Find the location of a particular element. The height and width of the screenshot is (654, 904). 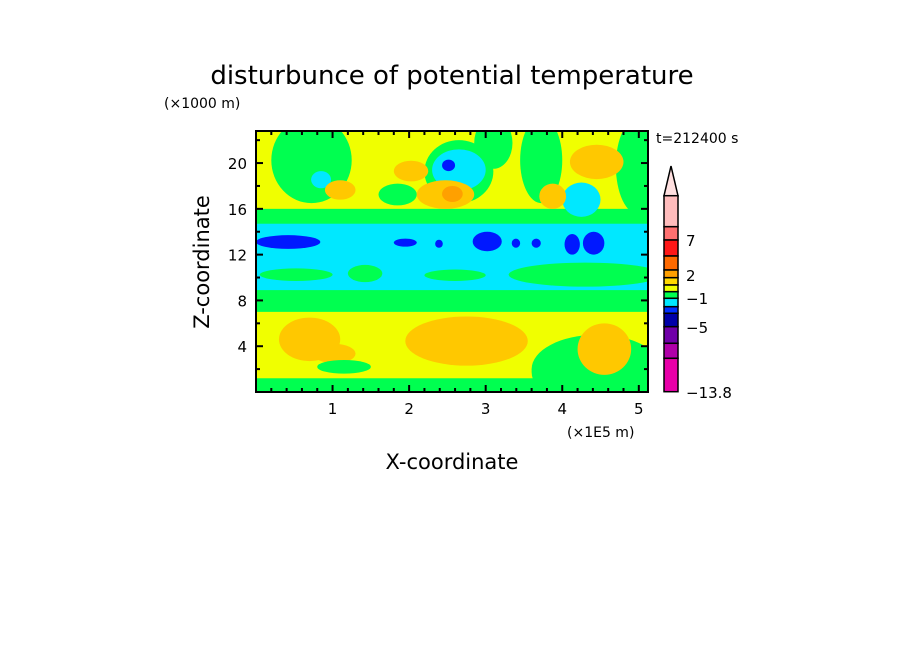

y-tick-label: 12 is located at coordinates (237, 256).